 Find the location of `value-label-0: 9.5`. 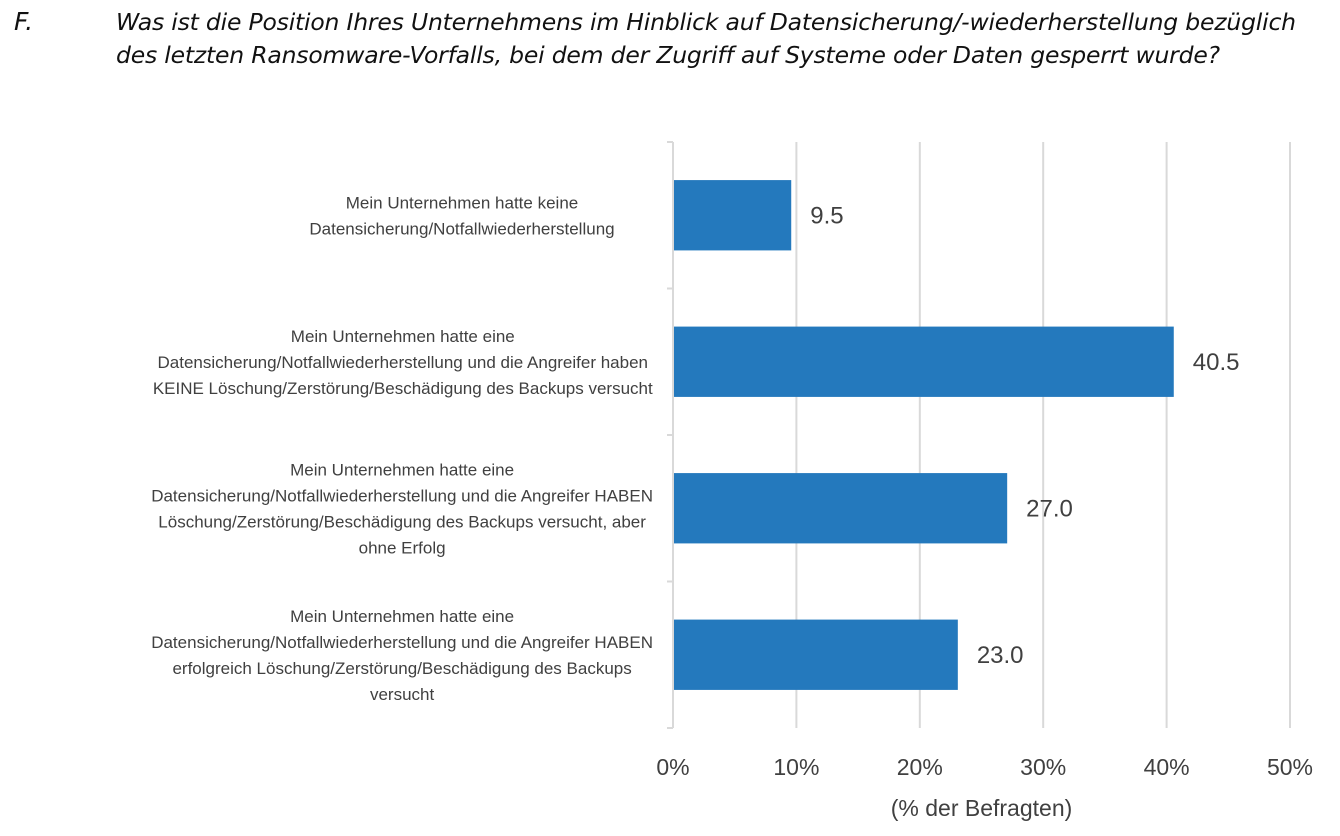

value-label-0: 9.5 is located at coordinates (826, 215).